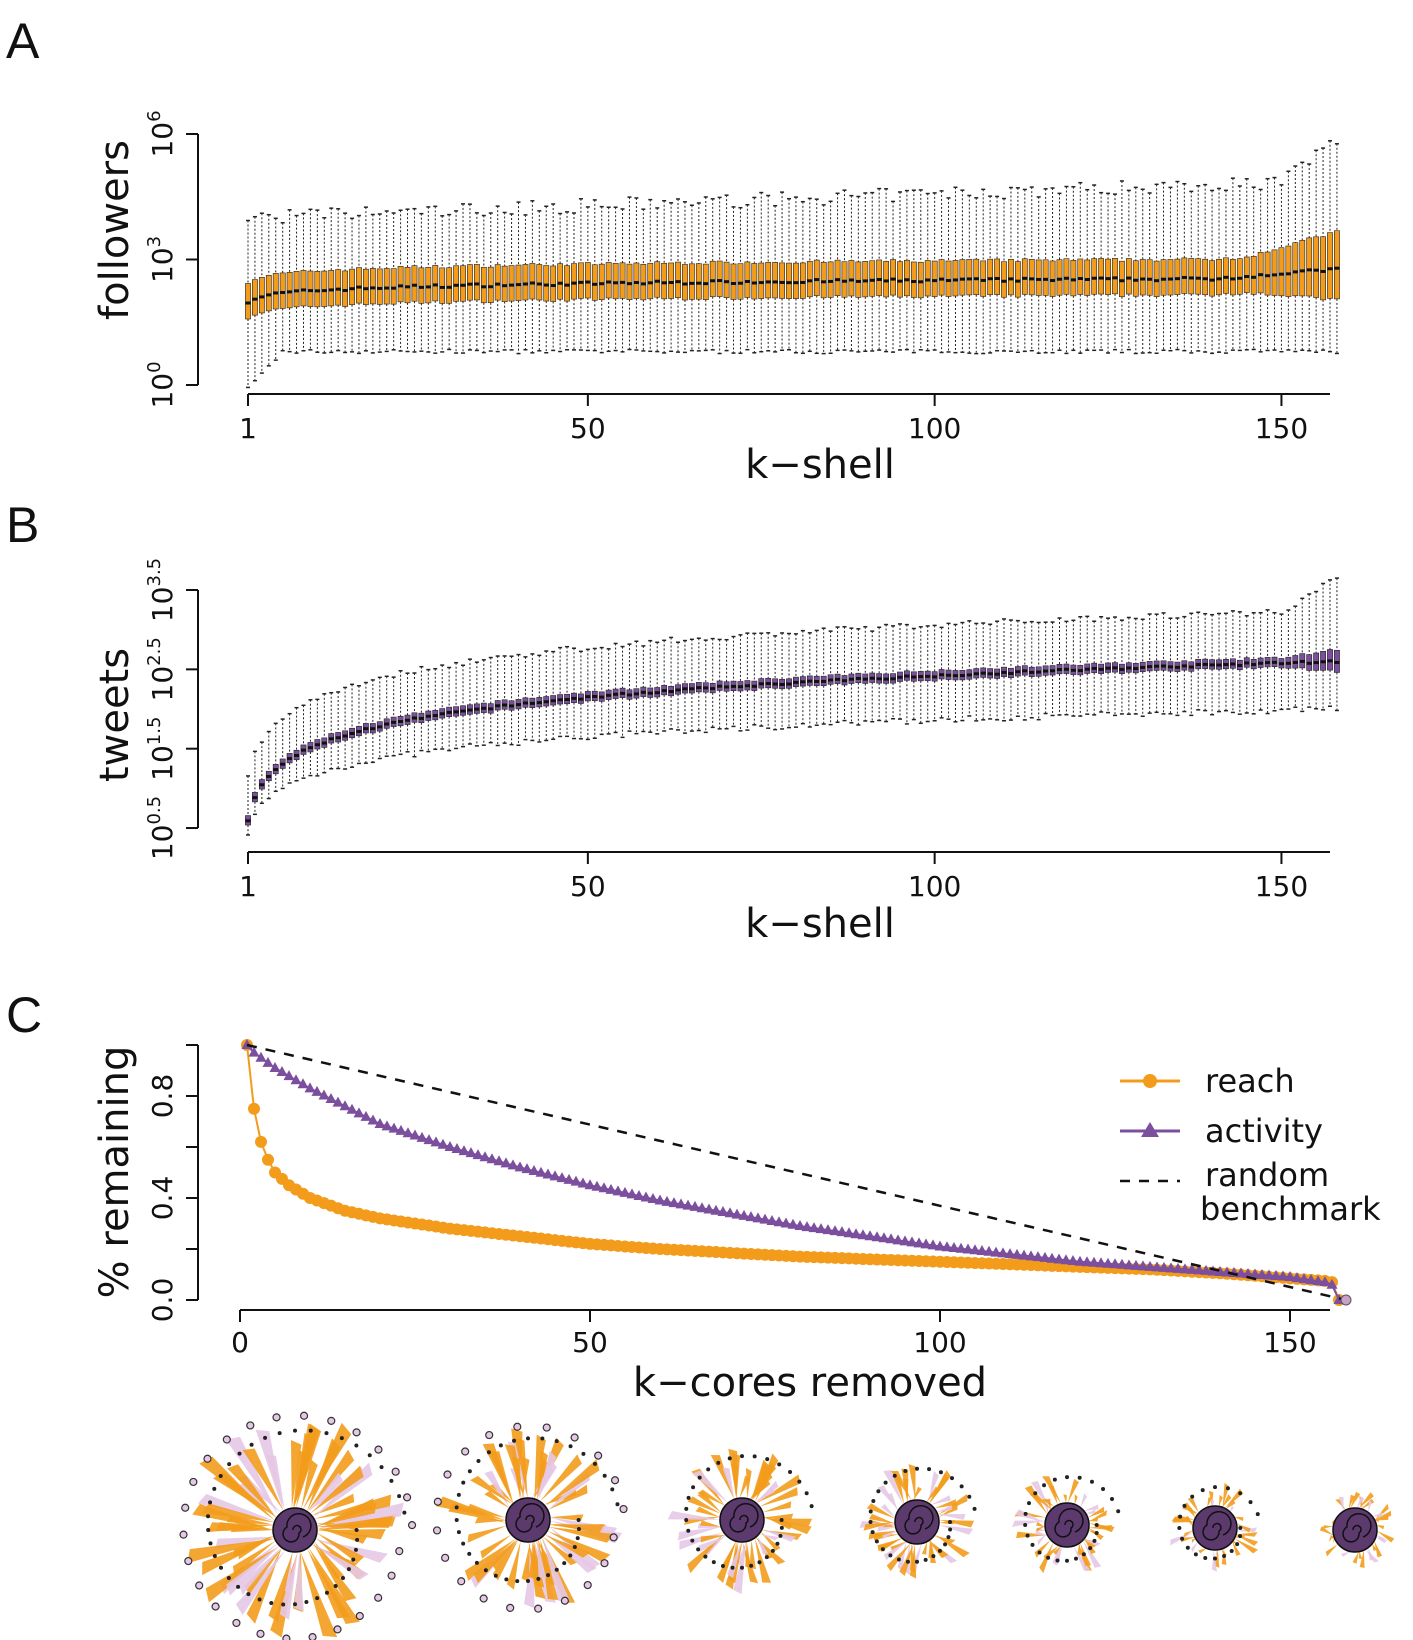 This screenshot has height=1640, width=1413. I want to click on random-benchmark-line, so click(796, 1172).